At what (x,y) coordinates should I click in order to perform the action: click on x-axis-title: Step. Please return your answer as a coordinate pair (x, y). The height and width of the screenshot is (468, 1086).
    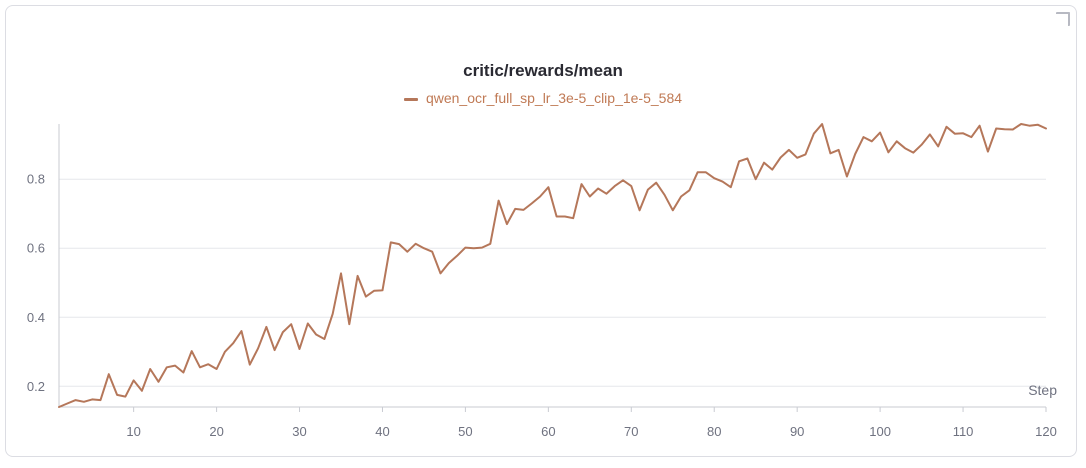
    Looking at the image, I should click on (1042, 390).